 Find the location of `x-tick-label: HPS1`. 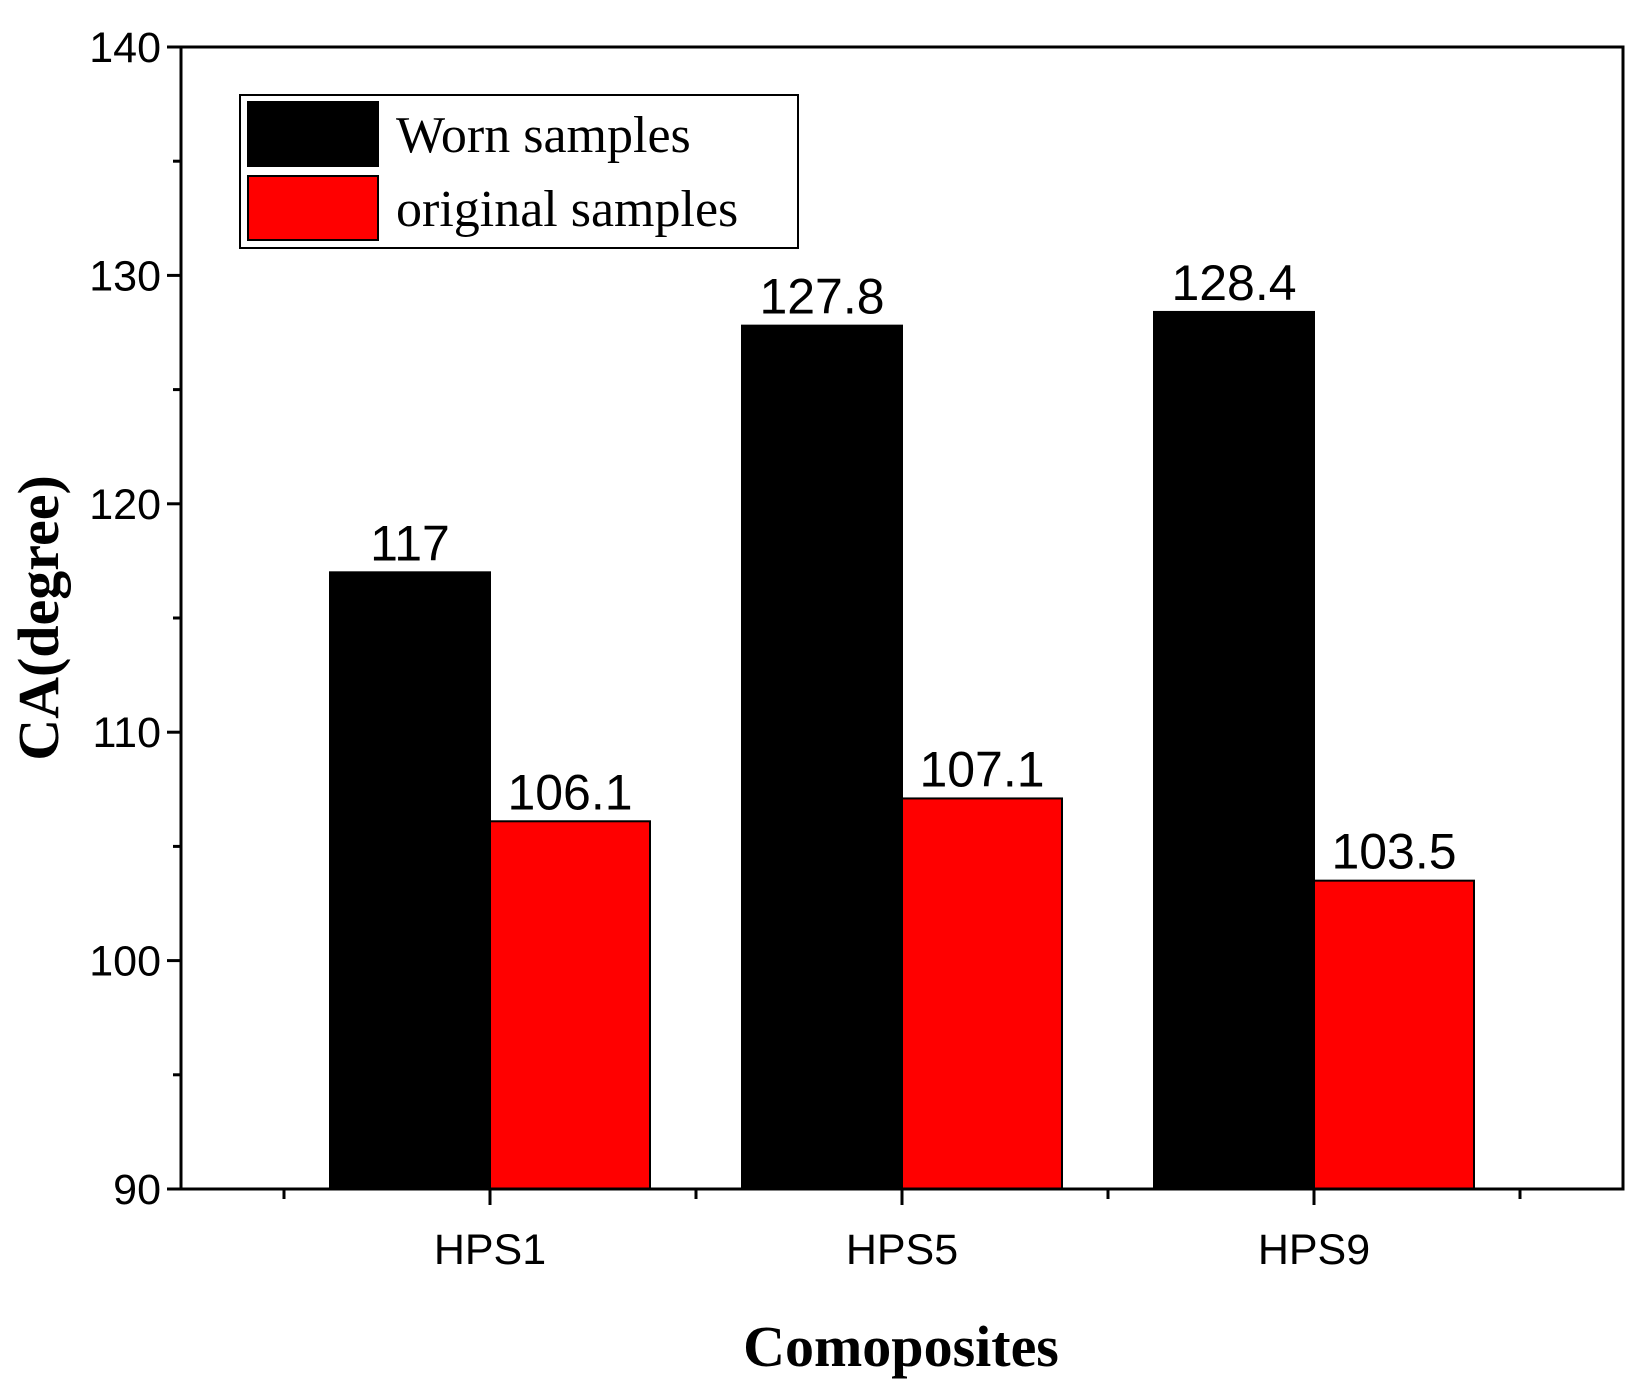

x-tick-label: HPS1 is located at coordinates (490, 1250).